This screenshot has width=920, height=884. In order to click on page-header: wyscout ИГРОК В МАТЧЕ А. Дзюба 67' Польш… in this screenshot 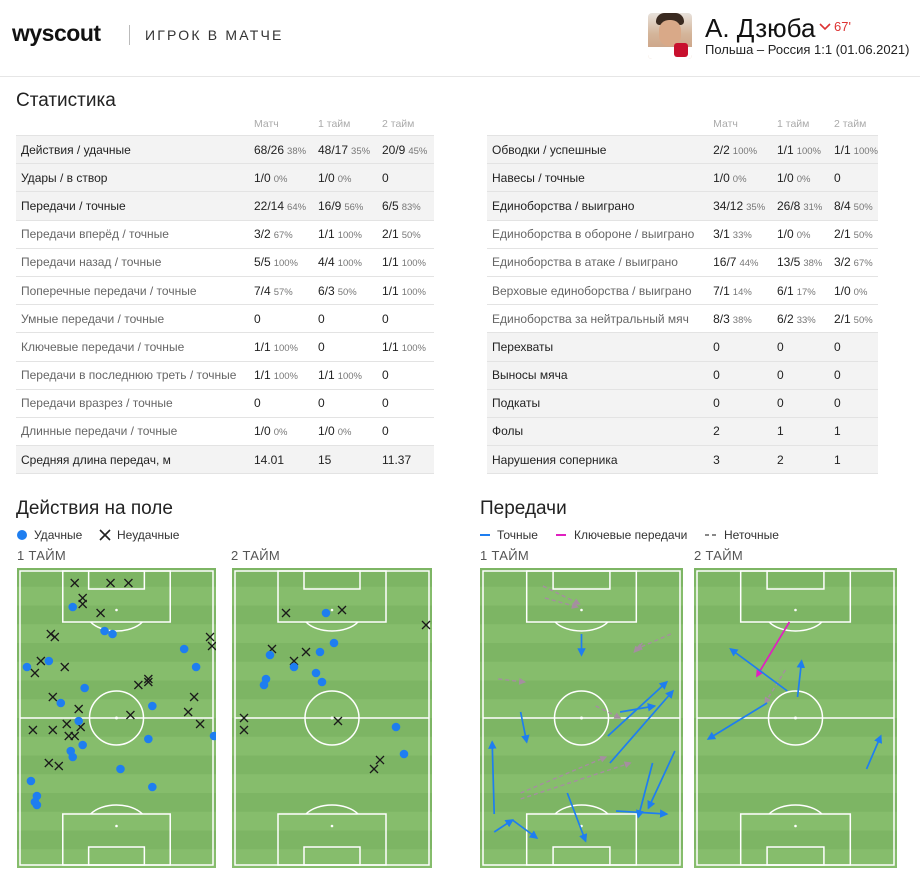, I will do `click(460, 38)`.